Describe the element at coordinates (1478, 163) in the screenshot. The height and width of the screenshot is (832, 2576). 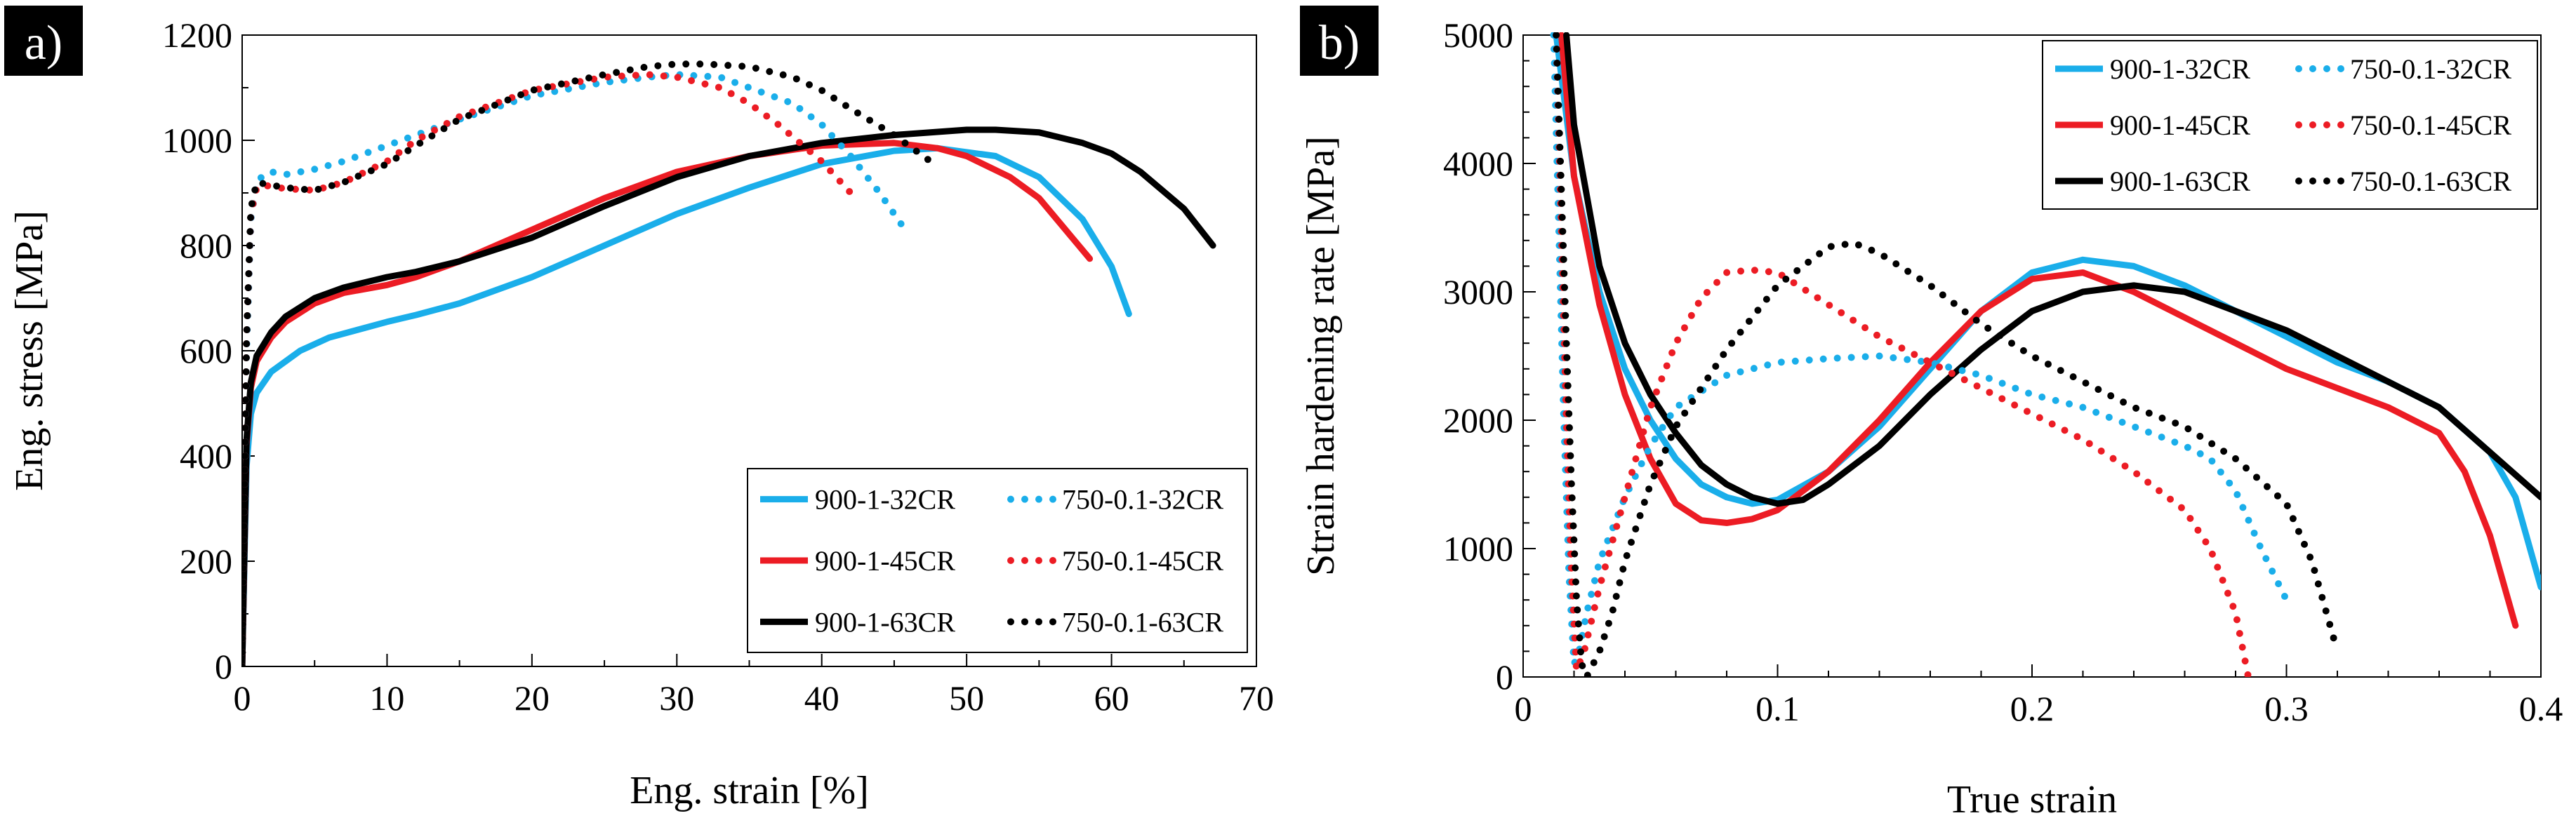
I see `y-tick-label: 4000` at that location.